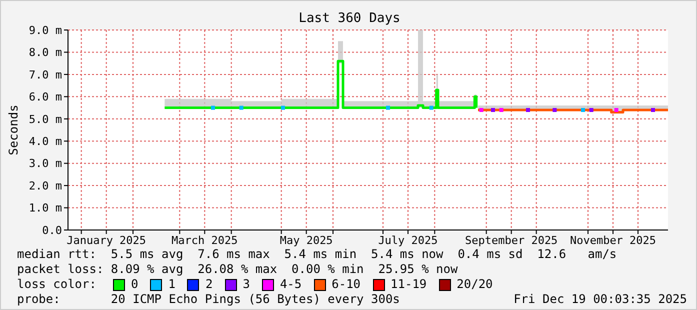 The image size is (697, 310). What do you see at coordinates (511, 240) in the screenshot?
I see `x-tick-label: September 2025` at bounding box center [511, 240].